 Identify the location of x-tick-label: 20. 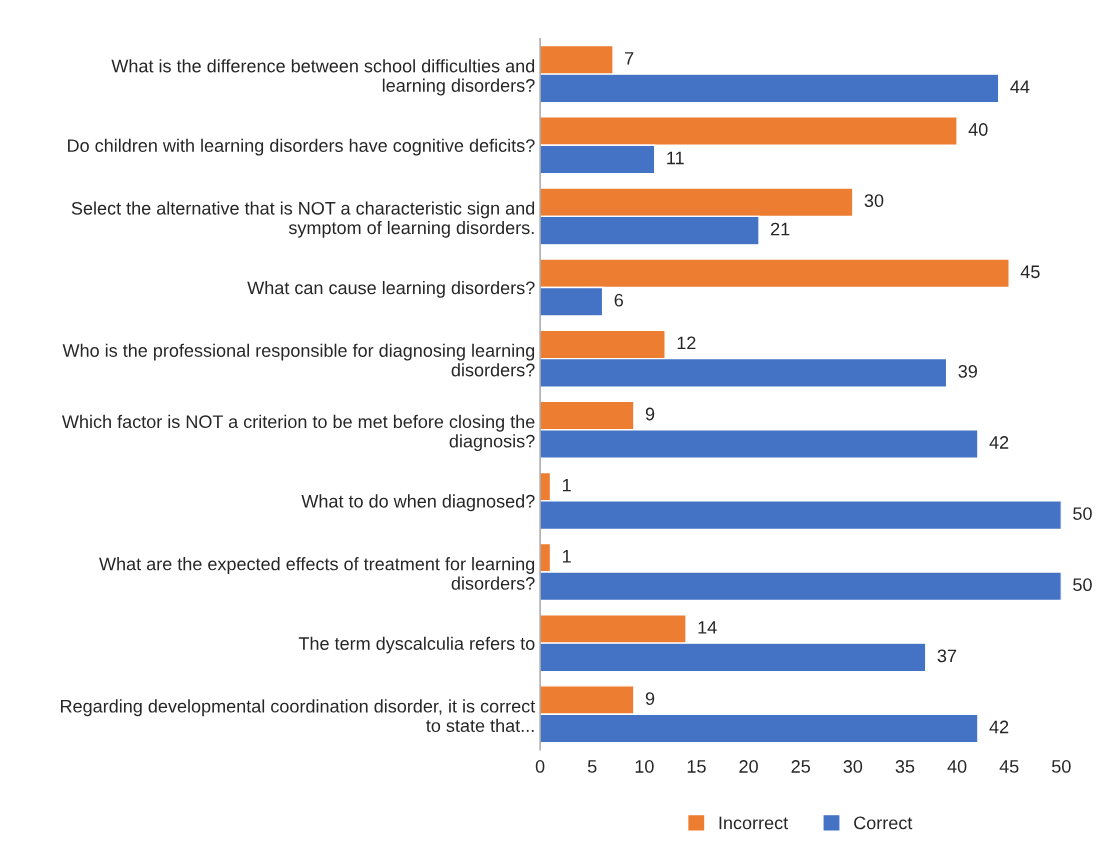
(748, 766).